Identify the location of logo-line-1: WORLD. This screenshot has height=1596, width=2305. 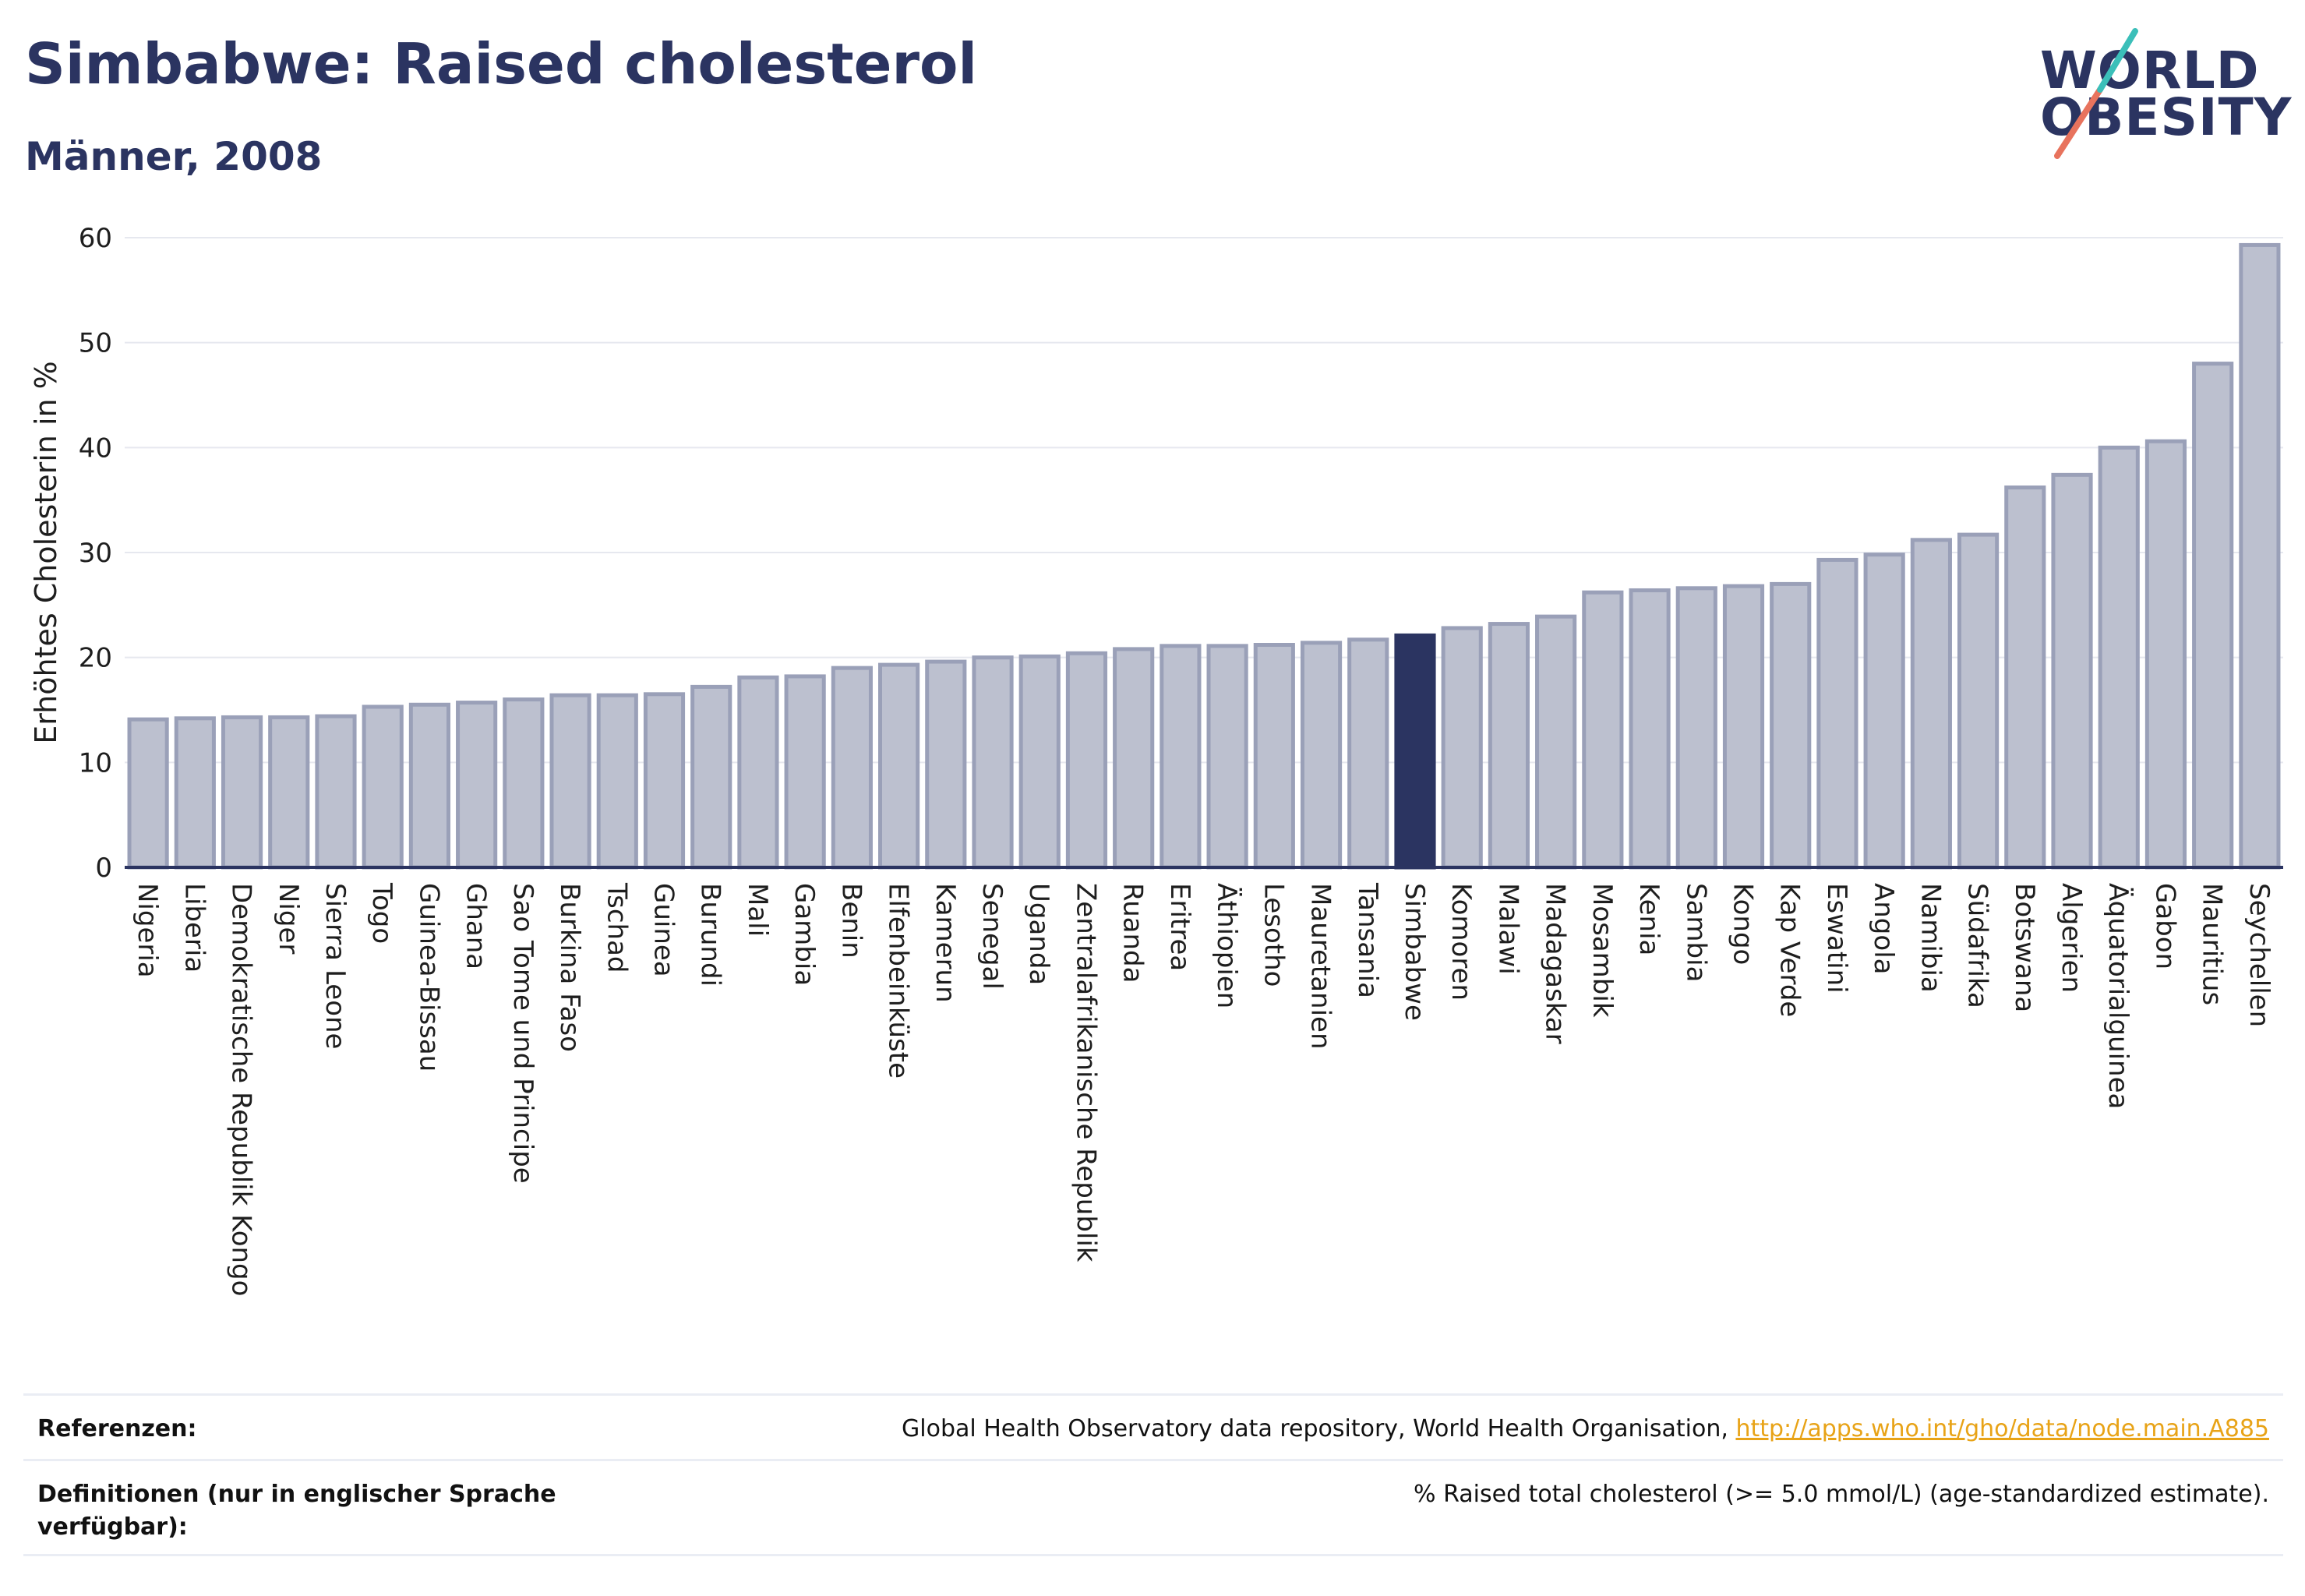
(2150, 71).